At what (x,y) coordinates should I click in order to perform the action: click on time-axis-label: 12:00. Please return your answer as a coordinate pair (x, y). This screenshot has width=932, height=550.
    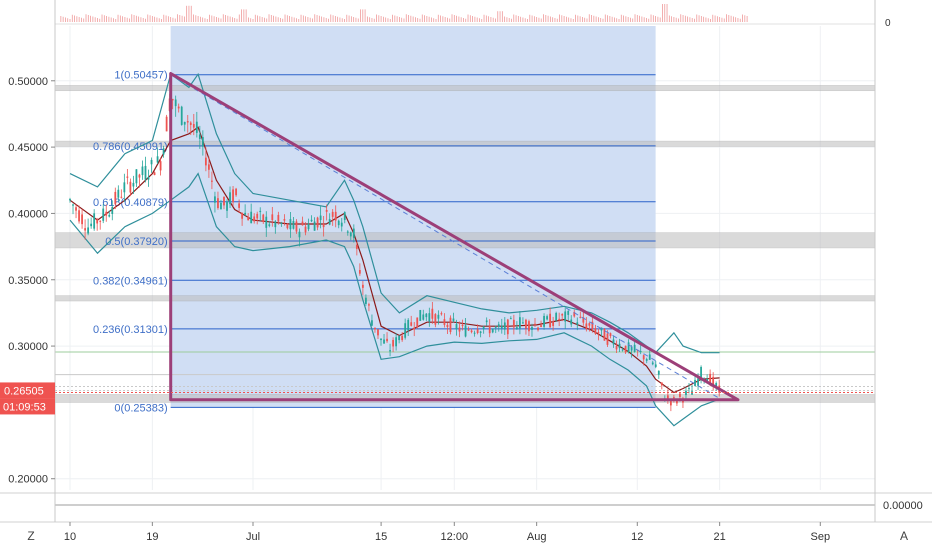
    Looking at the image, I should click on (455, 537).